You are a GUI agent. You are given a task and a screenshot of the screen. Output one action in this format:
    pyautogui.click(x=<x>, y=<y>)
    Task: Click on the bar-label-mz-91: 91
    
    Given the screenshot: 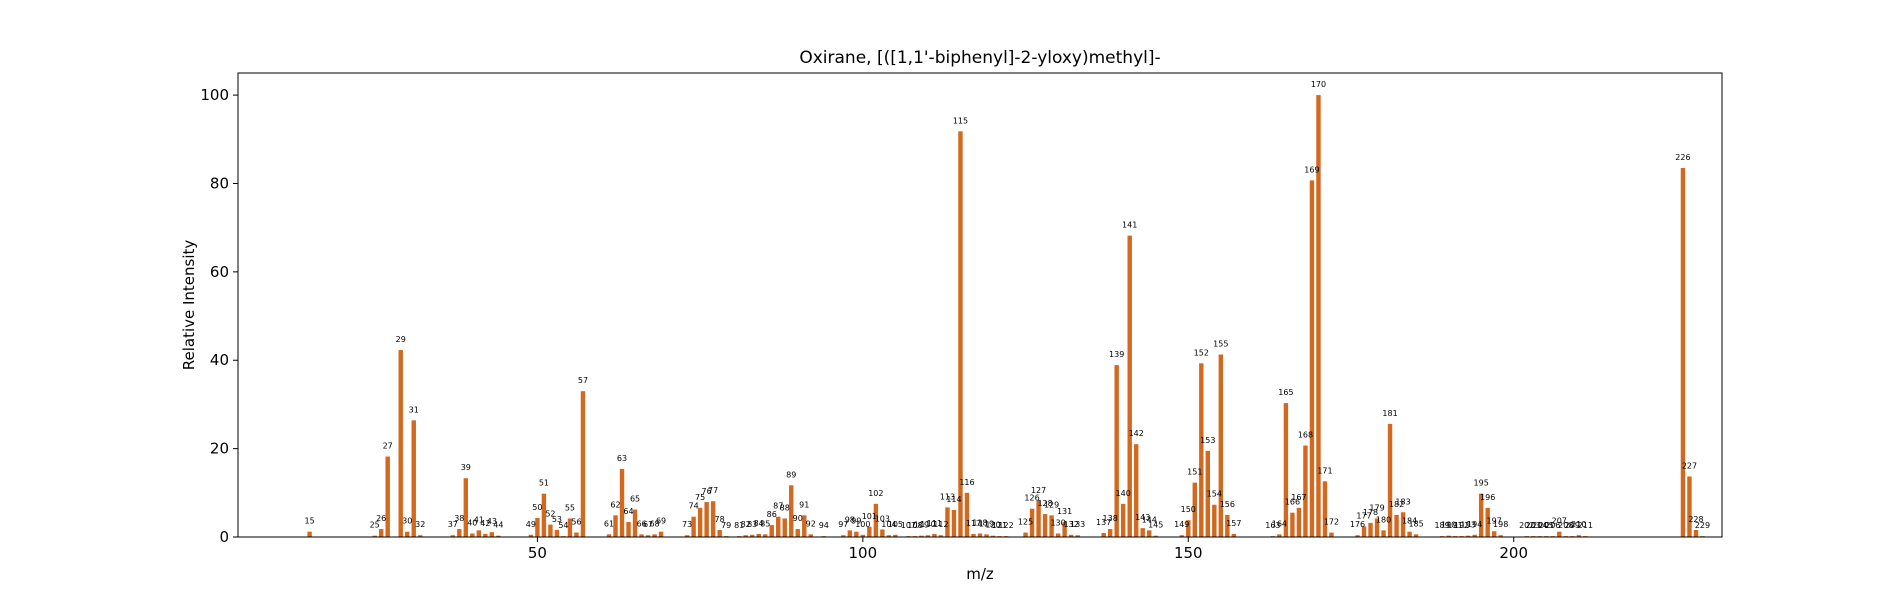 What is the action you would take?
    pyautogui.click(x=804, y=504)
    